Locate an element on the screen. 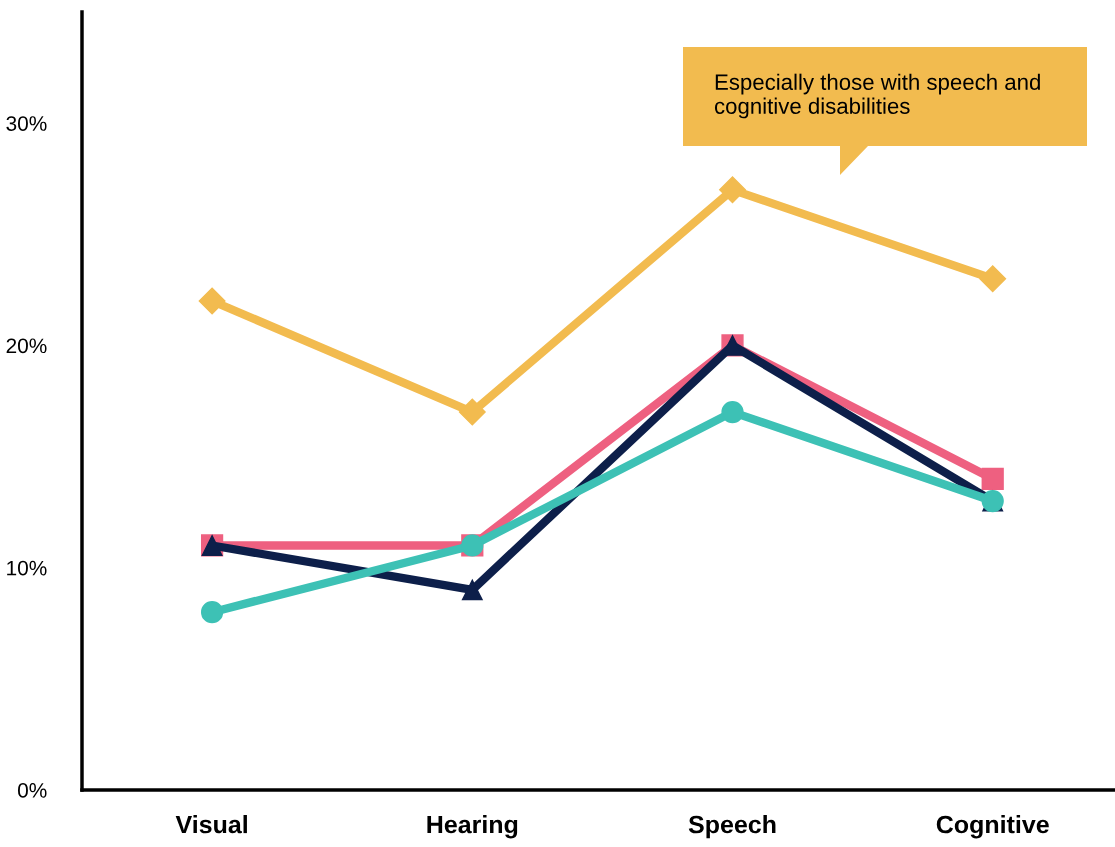 The height and width of the screenshot is (847, 1115). x-tick-label: Cognitive is located at coordinates (992, 827).